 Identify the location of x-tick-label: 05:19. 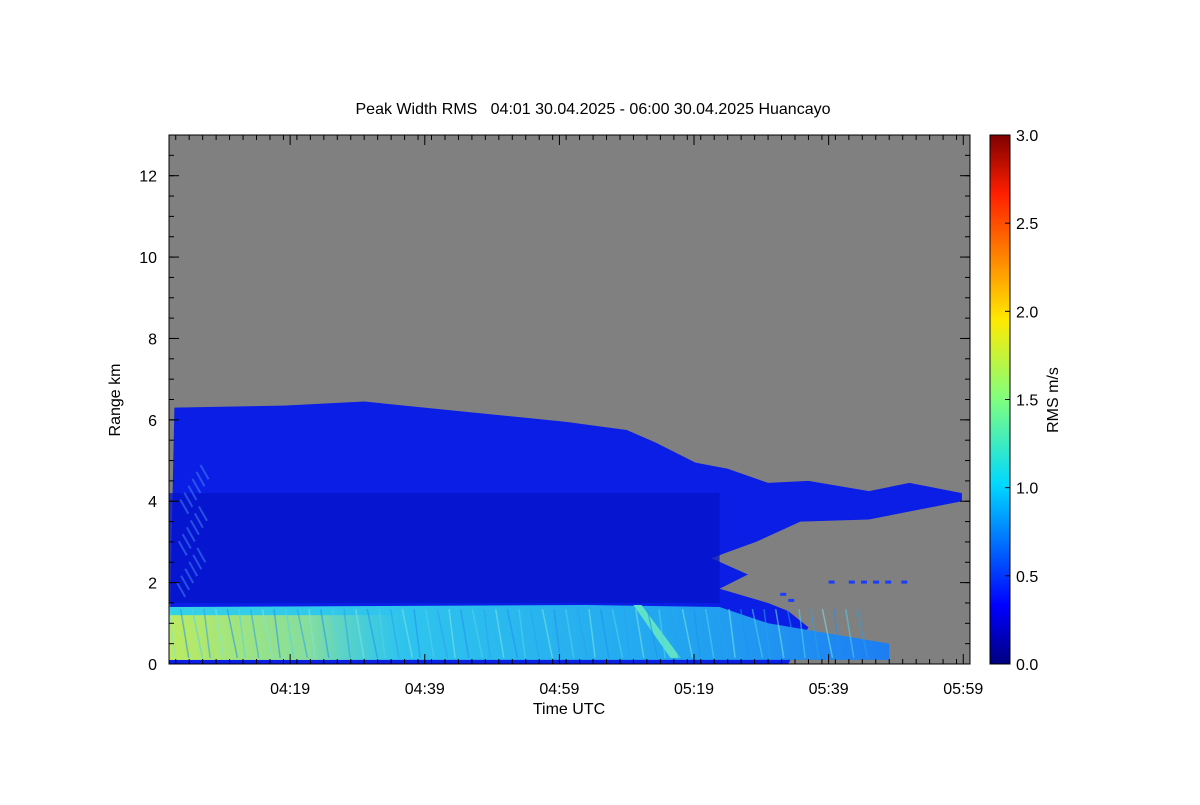
(694, 689).